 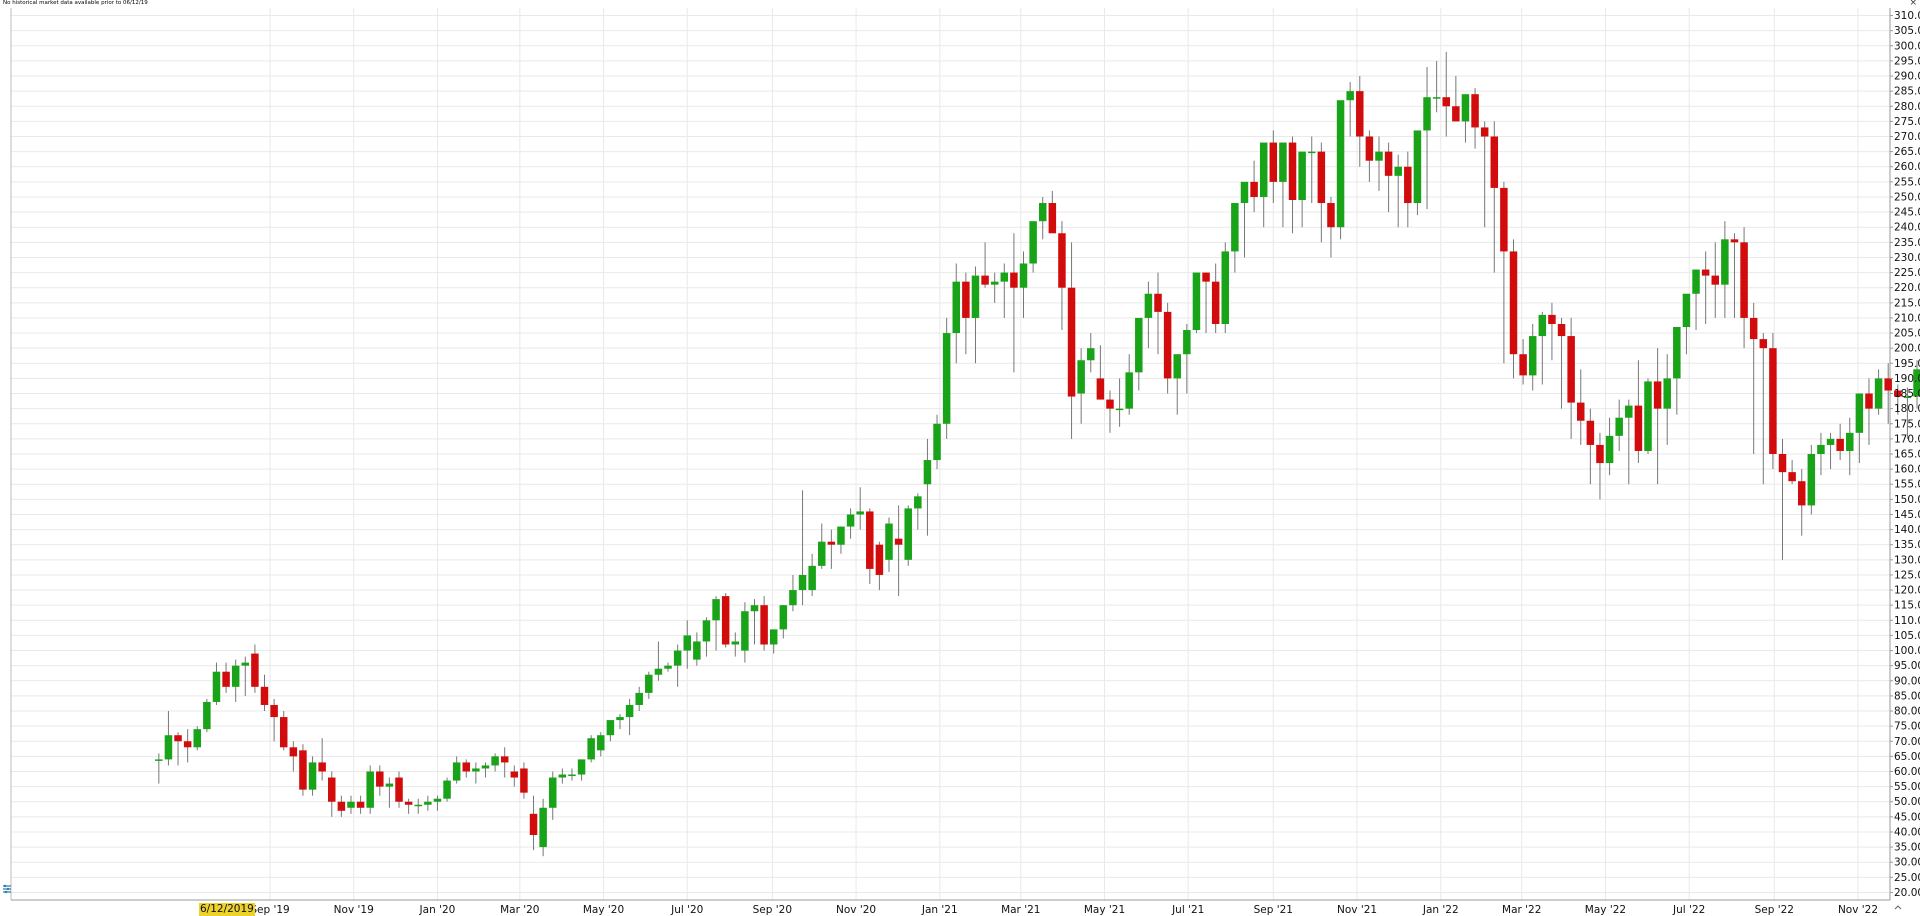 I want to click on x-tick-label: Jul '22, so click(x=1688, y=910).